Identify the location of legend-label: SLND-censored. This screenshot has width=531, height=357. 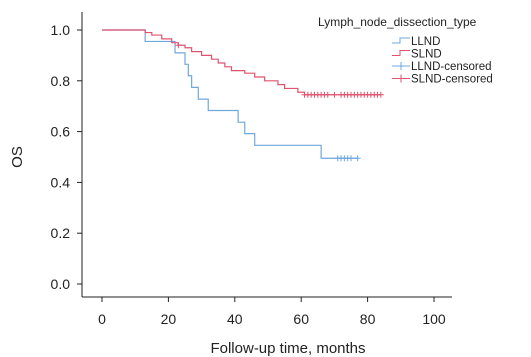
(452, 80).